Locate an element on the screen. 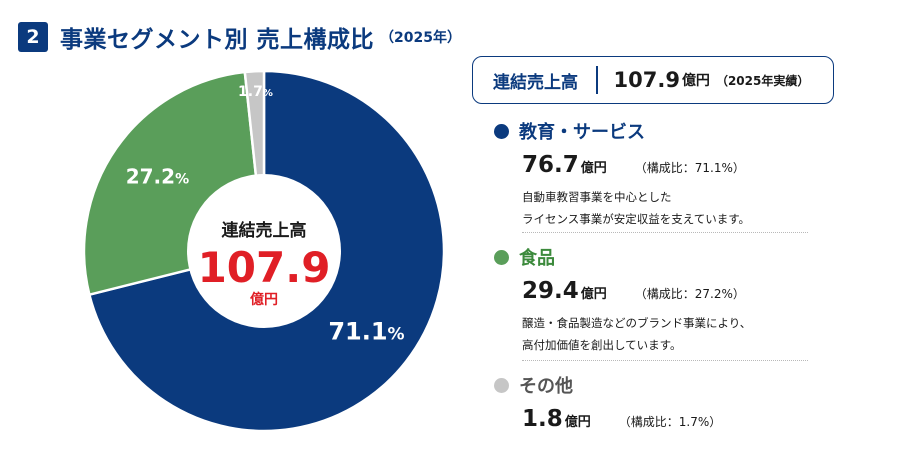  total-label: 連結売上高 is located at coordinates (535, 82).